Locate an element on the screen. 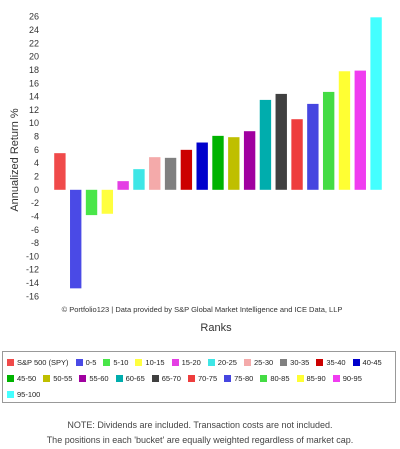  legend-item: 75-80 is located at coordinates (238, 378).